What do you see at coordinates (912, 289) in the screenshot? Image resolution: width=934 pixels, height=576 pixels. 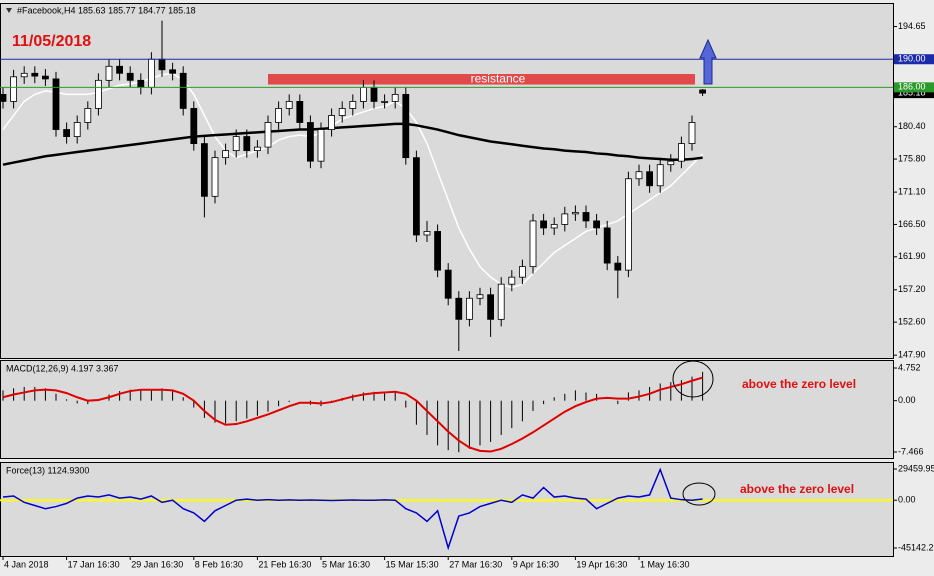 I see `y-tick-label: 157.20` at bounding box center [912, 289].